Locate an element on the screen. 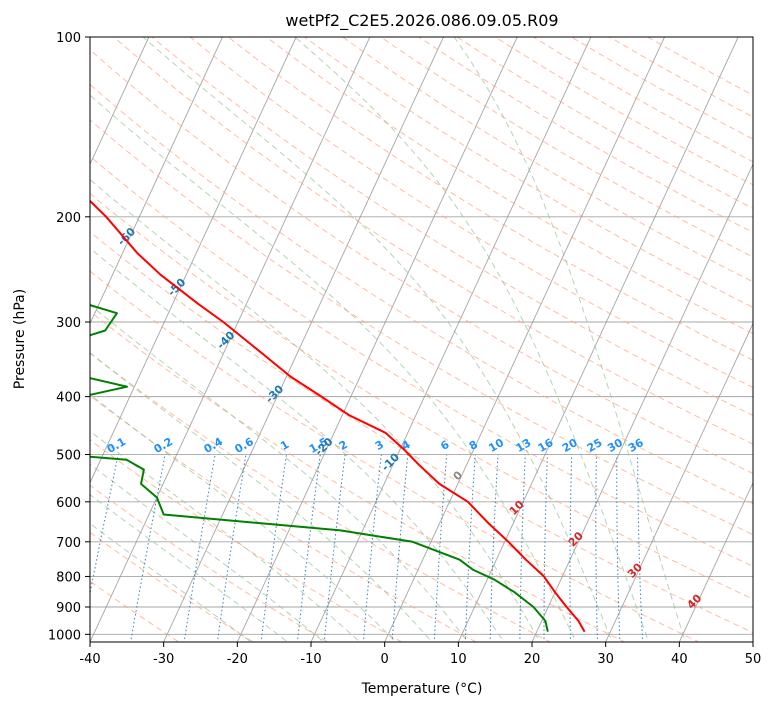 The width and height of the screenshot is (775, 708). x-tick-label: 10 is located at coordinates (458, 659).